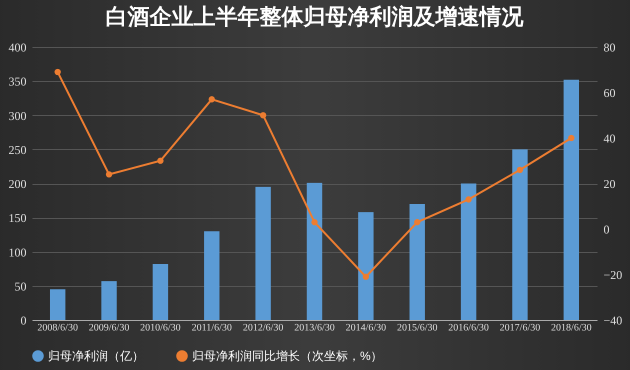  What do you see at coordinates (607, 229) in the screenshot?
I see `y2-tick-label: 0` at bounding box center [607, 229].